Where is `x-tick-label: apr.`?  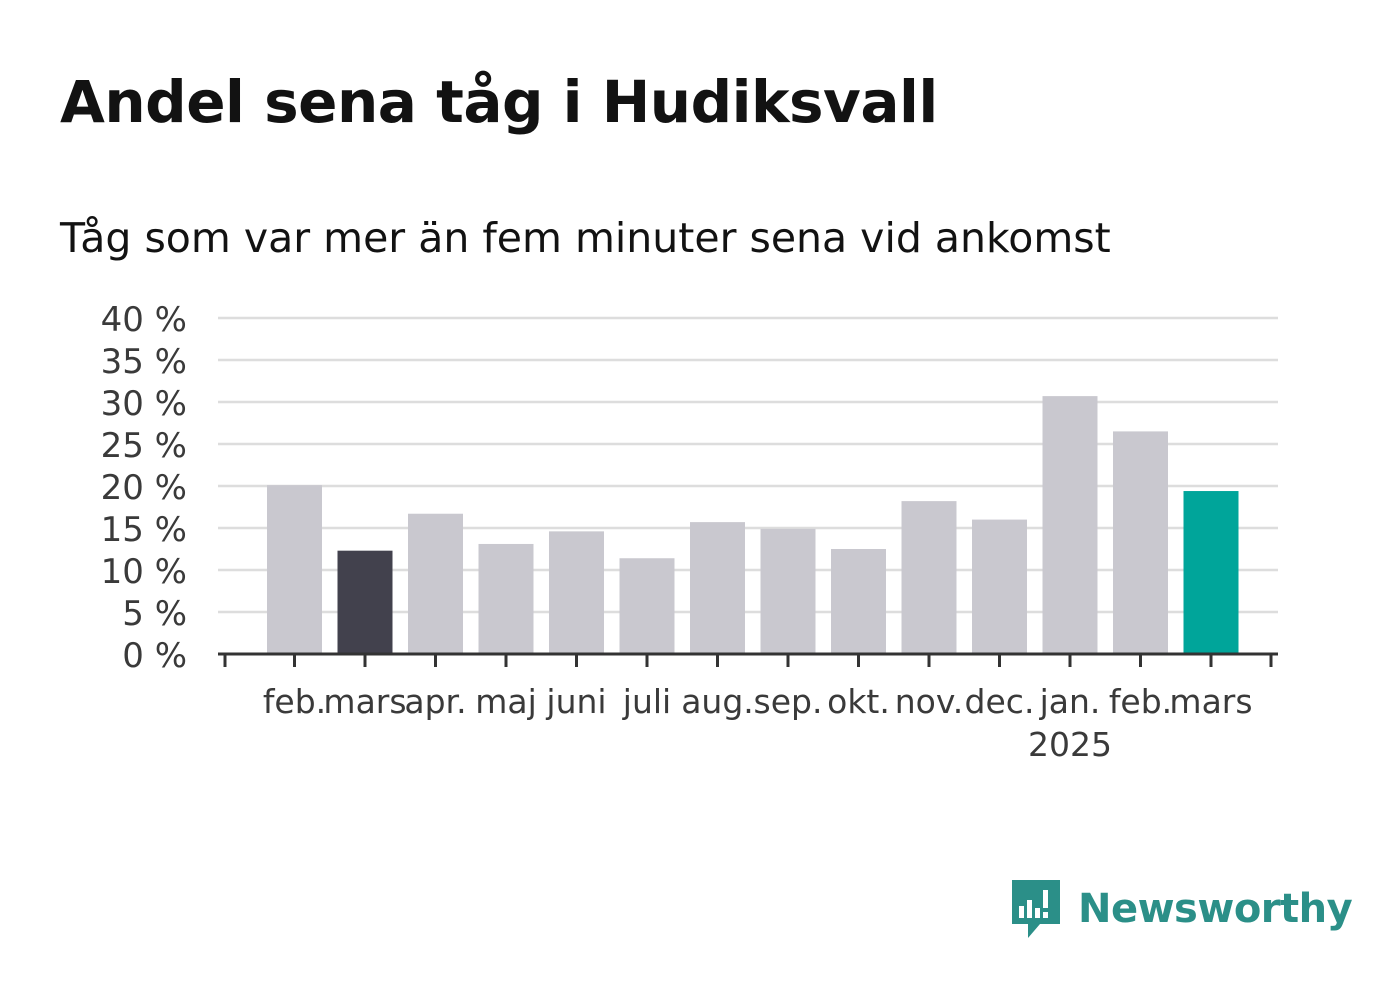
x-tick-label: apr. is located at coordinates (435, 701).